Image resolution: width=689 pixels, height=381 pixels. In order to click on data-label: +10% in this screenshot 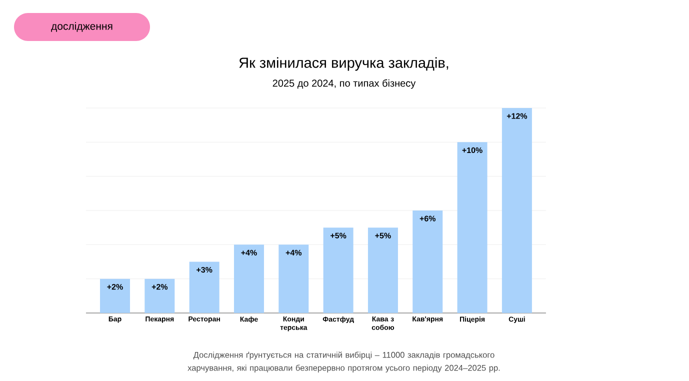, I will do `click(472, 150)`.